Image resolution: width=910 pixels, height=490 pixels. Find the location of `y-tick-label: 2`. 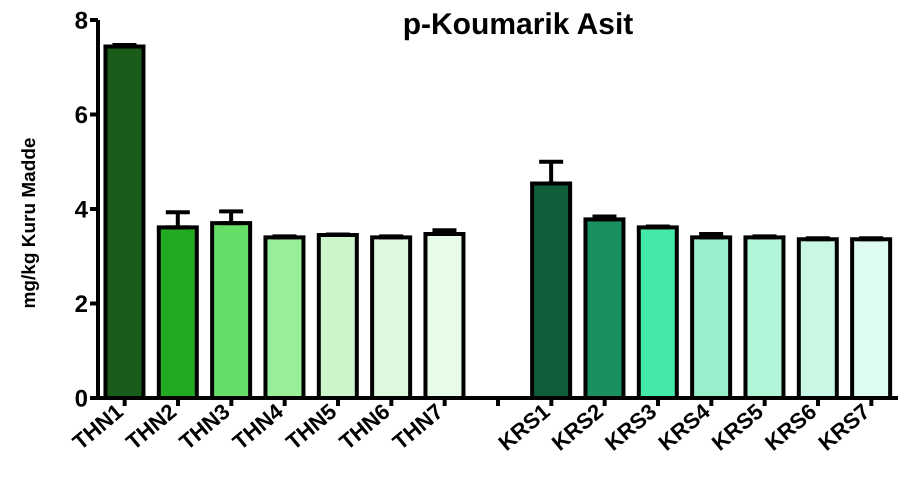

y-tick-label: 2 is located at coordinates (81, 304).